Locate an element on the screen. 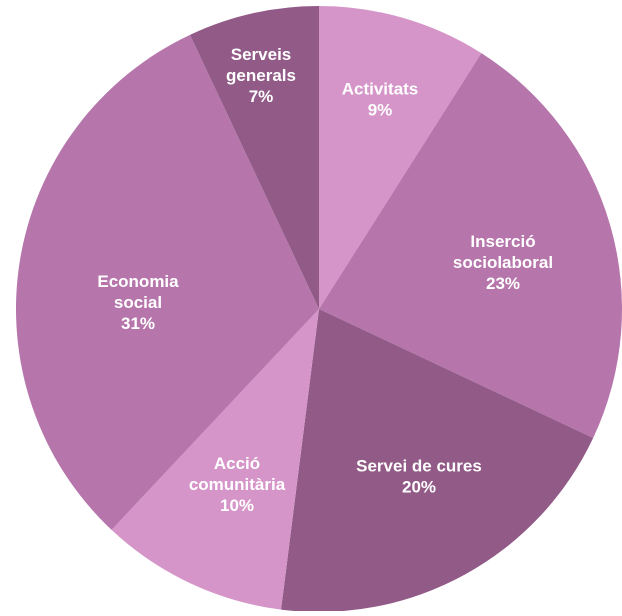 Image resolution: width=622 pixels, height=616 pixels. slice-label-4: Economia social 31% is located at coordinates (138, 302).